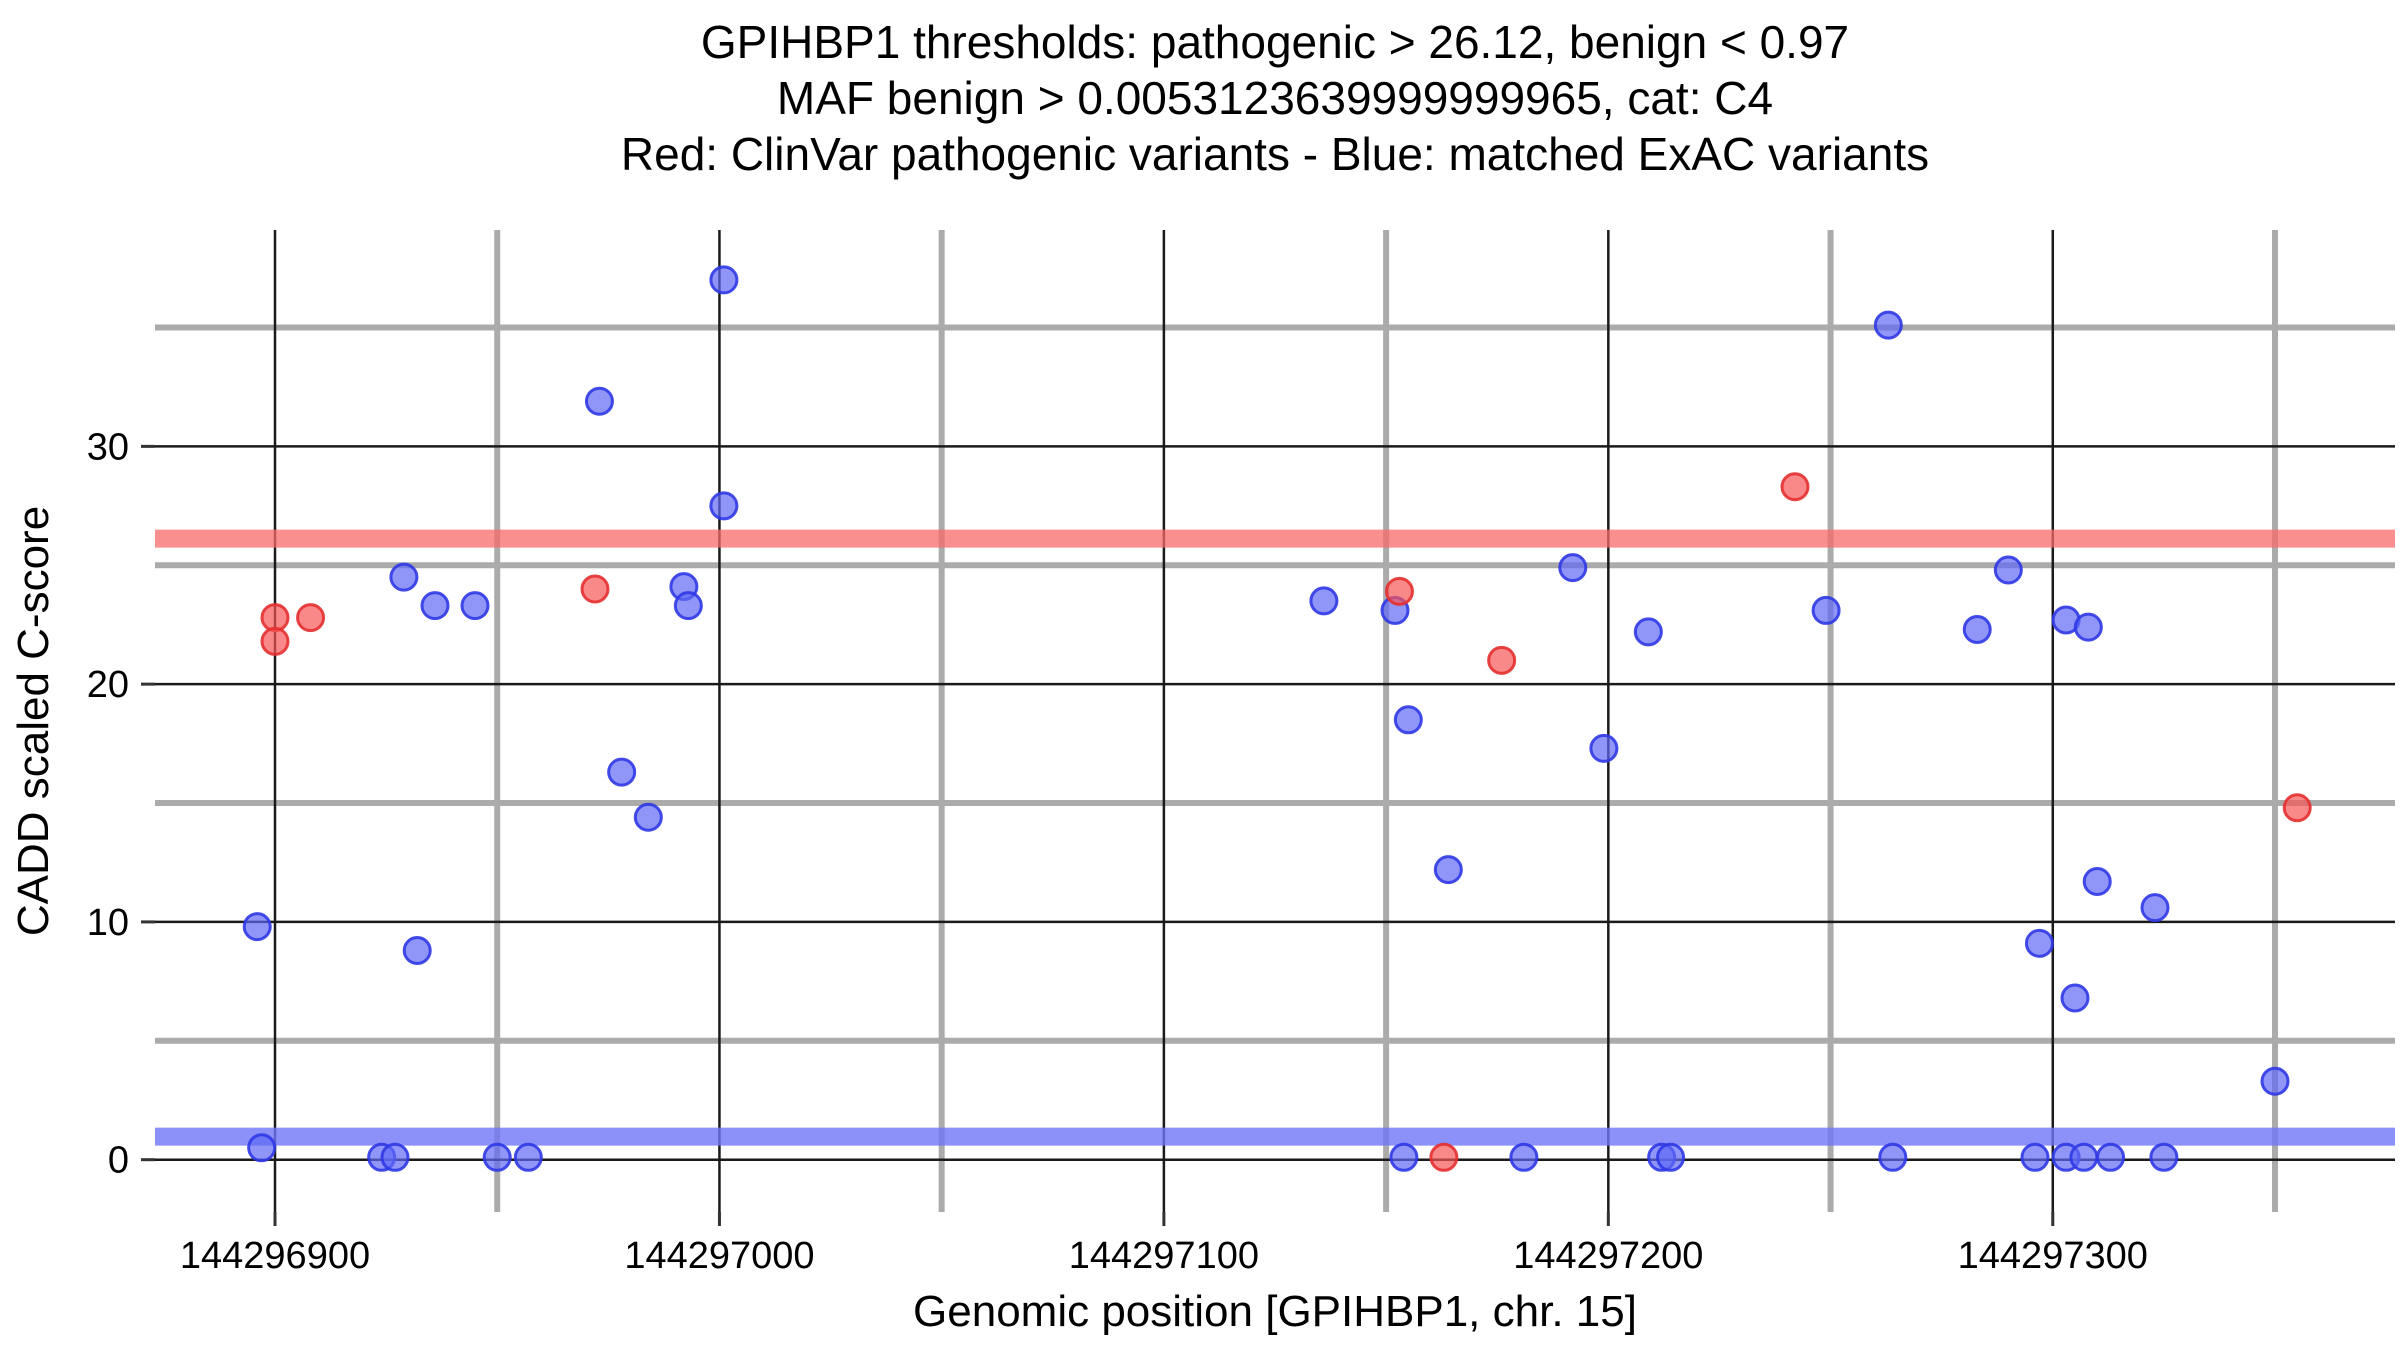  I want to click on x-axis-title: Genomic position [GPIHBP1, chr. 15], so click(1275, 1311).